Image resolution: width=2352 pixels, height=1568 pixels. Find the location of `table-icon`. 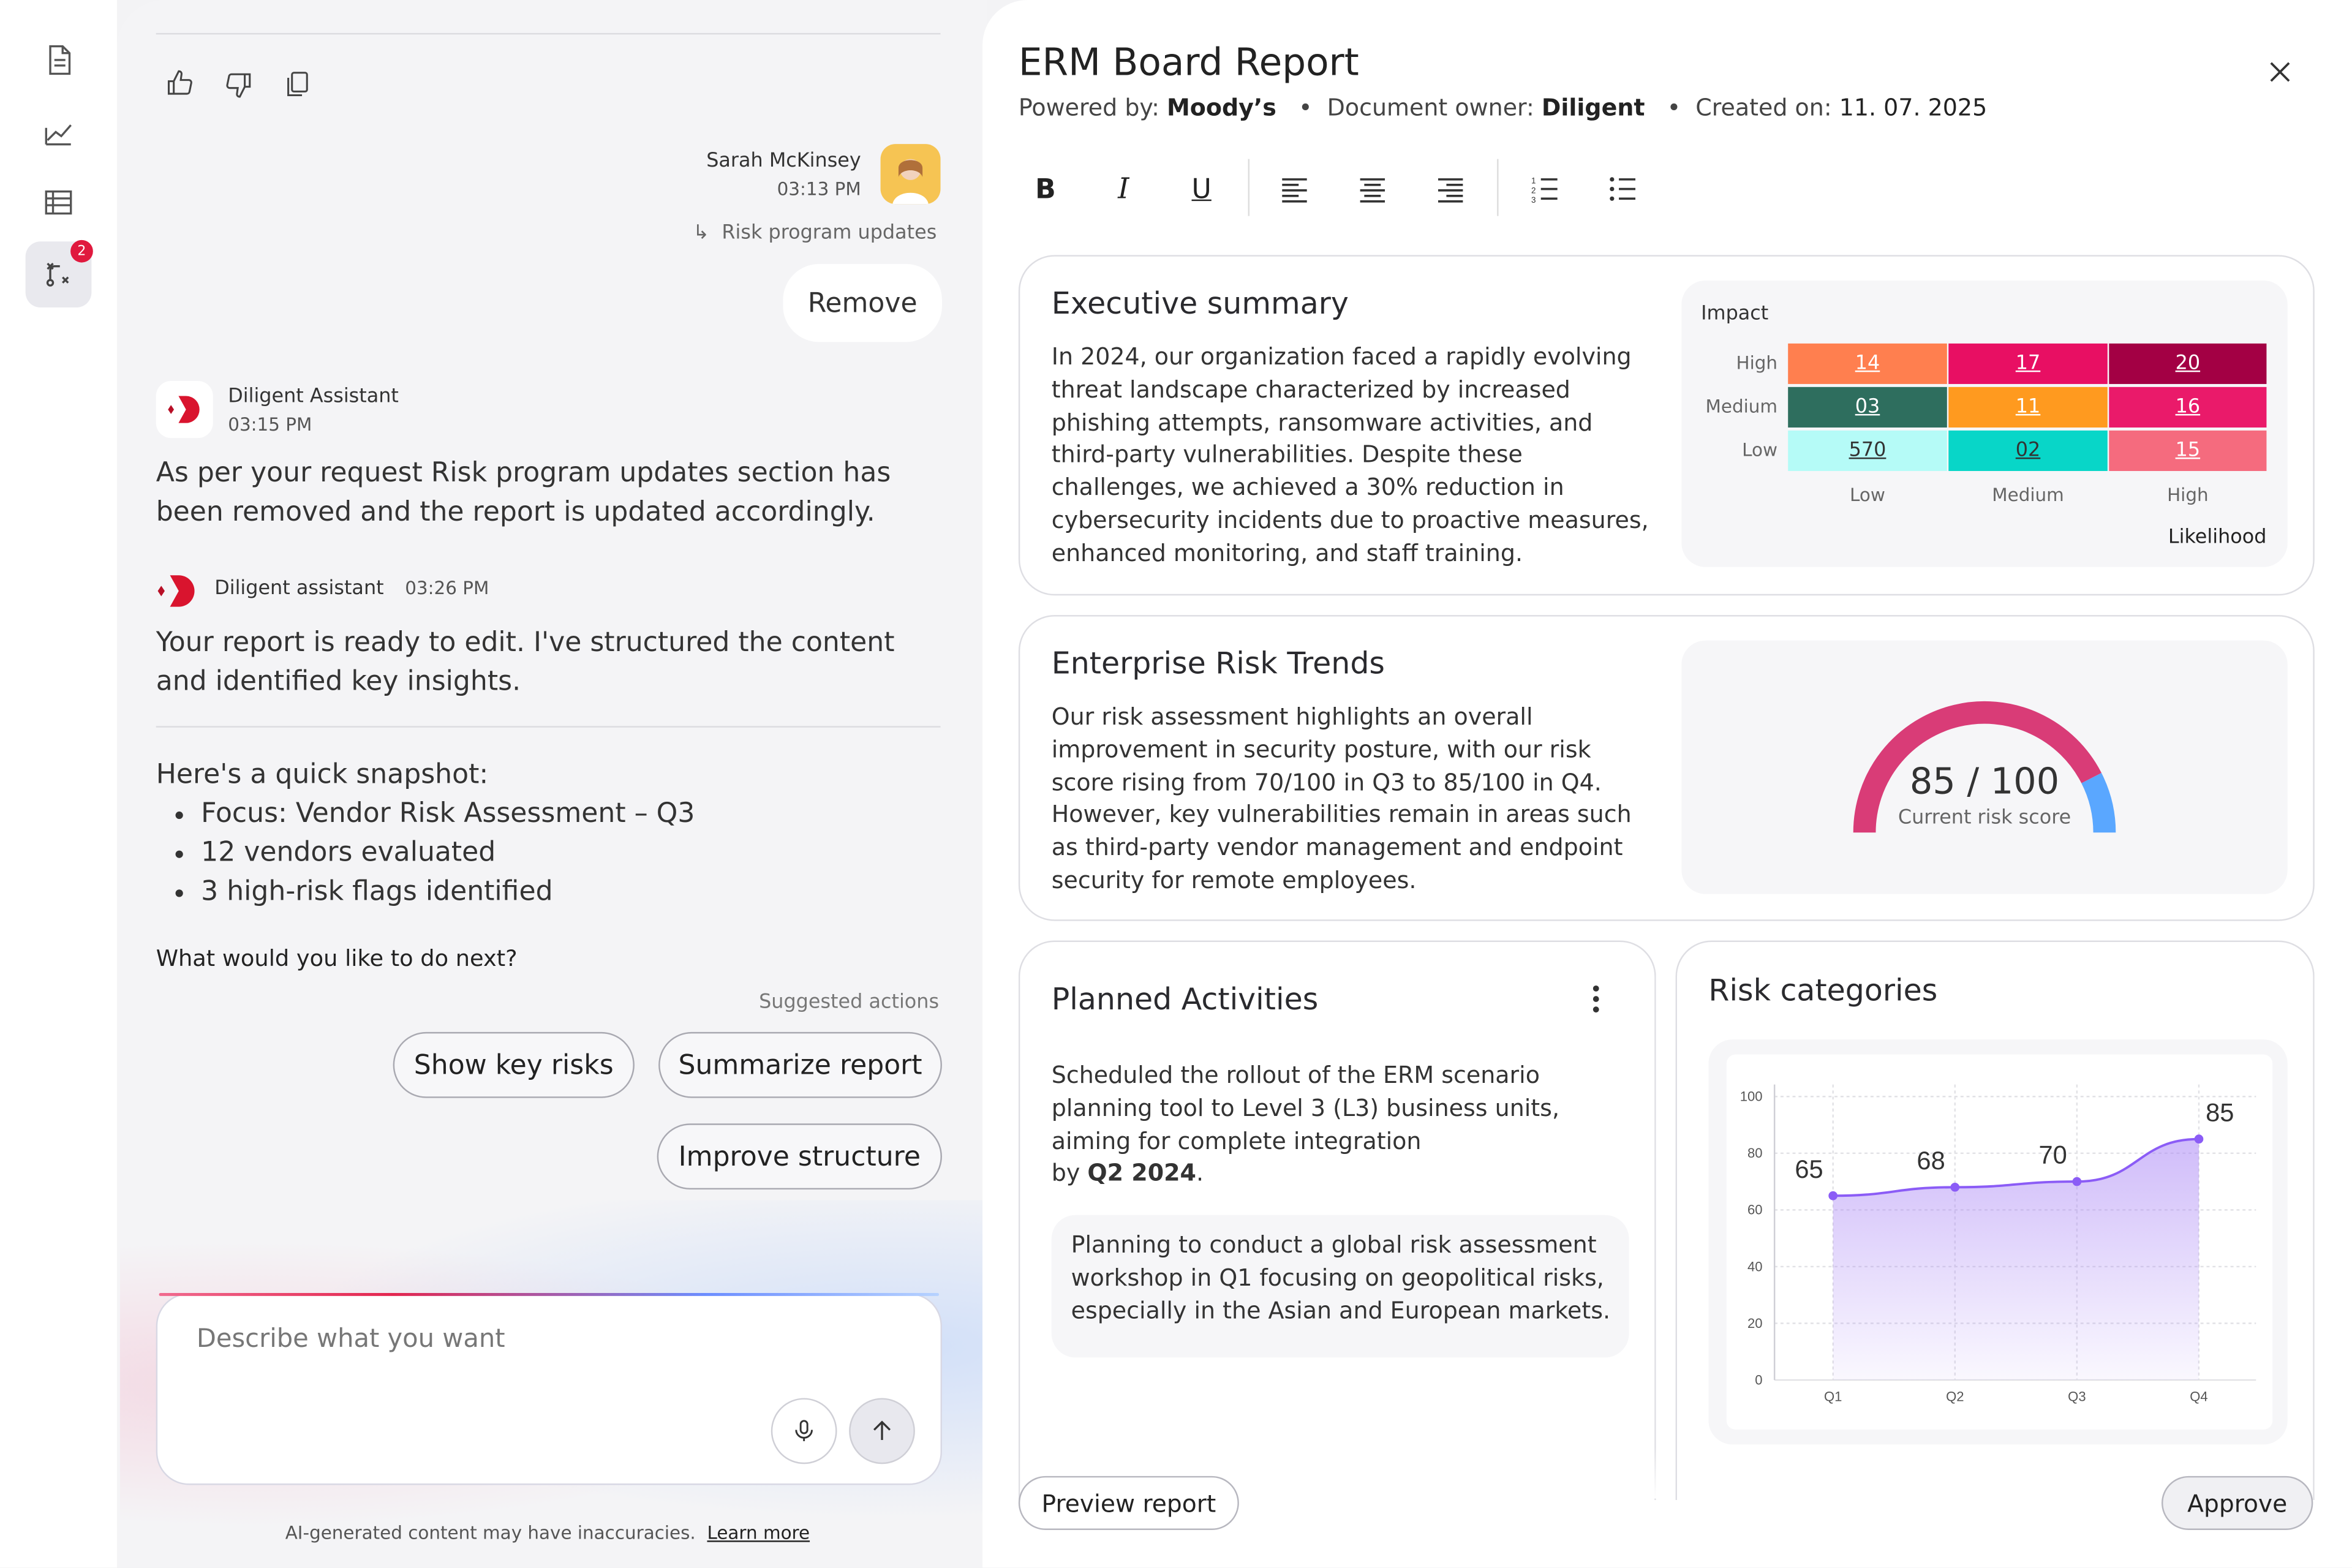

table-icon is located at coordinates (58, 203).